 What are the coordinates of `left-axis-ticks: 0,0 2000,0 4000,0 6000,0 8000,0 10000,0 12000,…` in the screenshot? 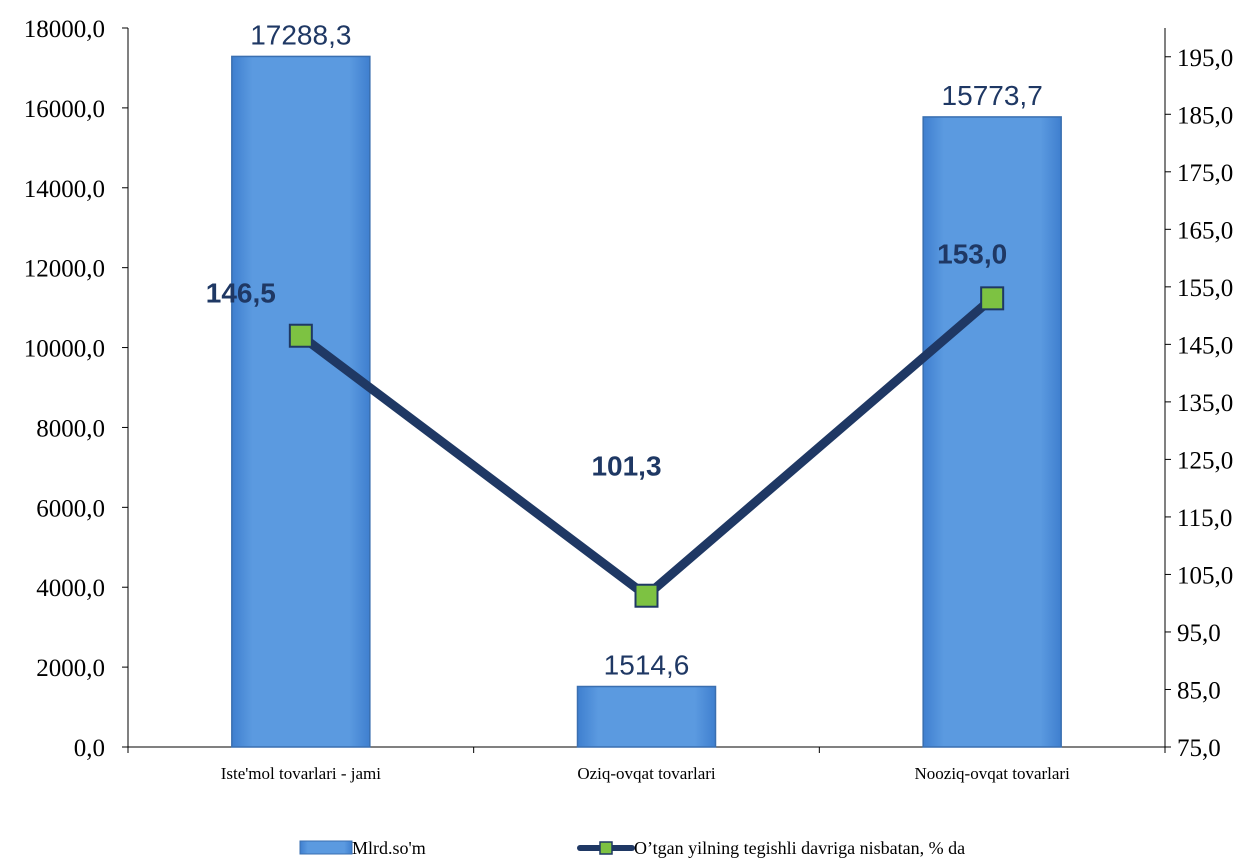 It's located at (76, 389).